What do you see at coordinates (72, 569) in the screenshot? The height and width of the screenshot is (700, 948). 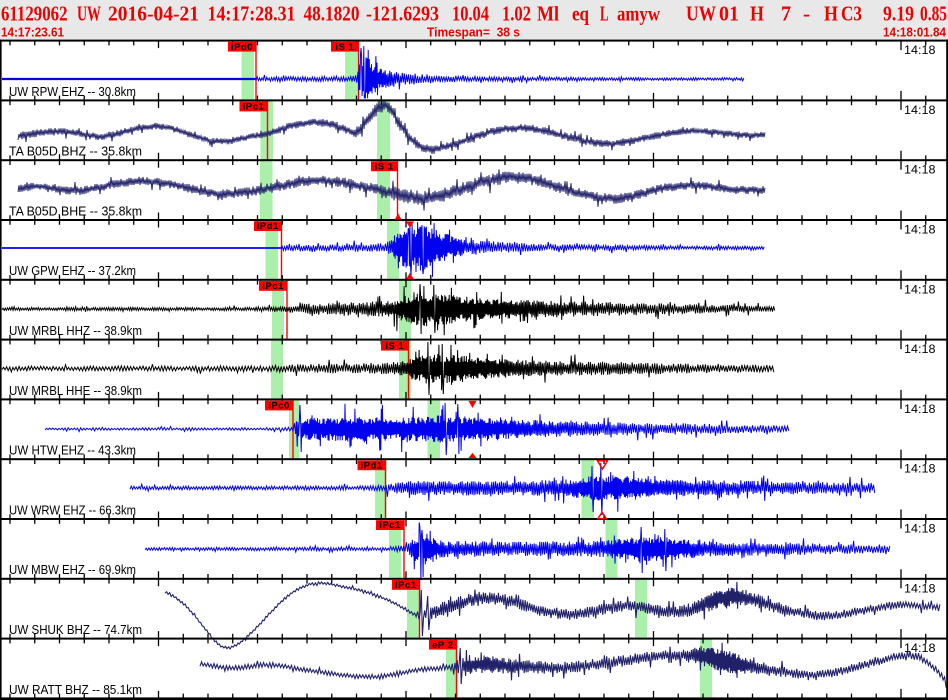 I see `svg-text: UW MBW EHZ -- 69.9km` at bounding box center [72, 569].